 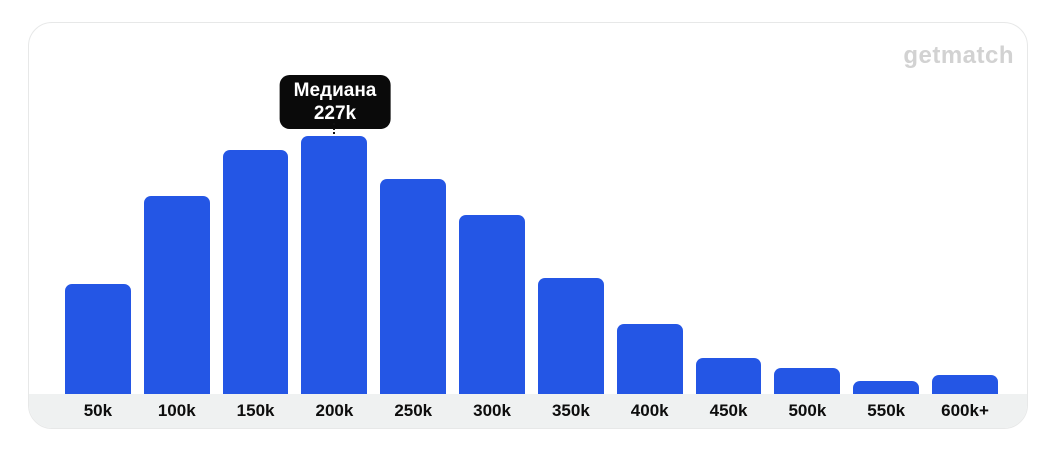 What do you see at coordinates (334, 130) in the screenshot?
I see `median-dotted-line` at bounding box center [334, 130].